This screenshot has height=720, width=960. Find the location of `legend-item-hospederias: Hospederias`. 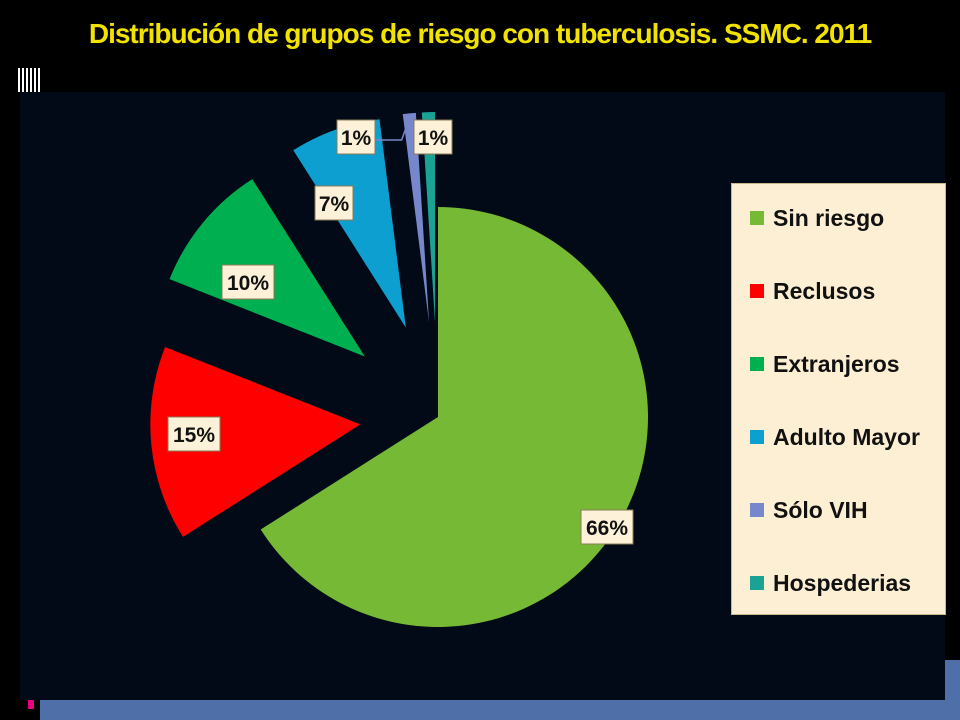

legend-item-hospederias: Hospederias is located at coordinates (830, 583).